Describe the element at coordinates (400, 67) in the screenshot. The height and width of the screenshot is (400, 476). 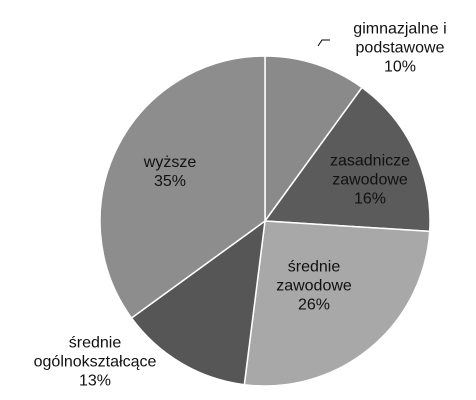
I see `value-label: 10%` at that location.